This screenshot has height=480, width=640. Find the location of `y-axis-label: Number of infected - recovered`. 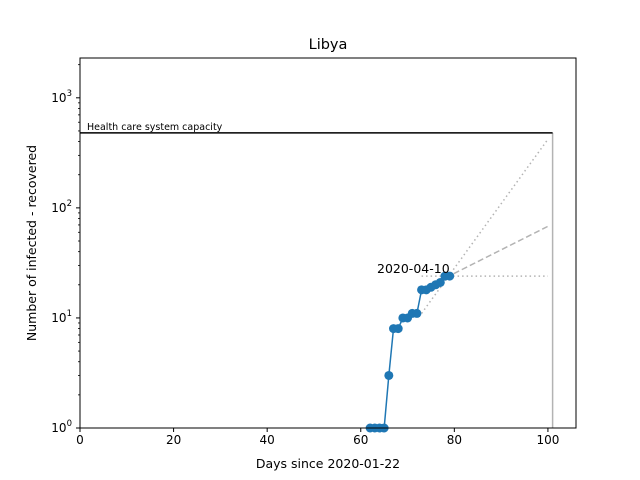

y-axis-label: Number of infected - recovered is located at coordinates (31, 243).